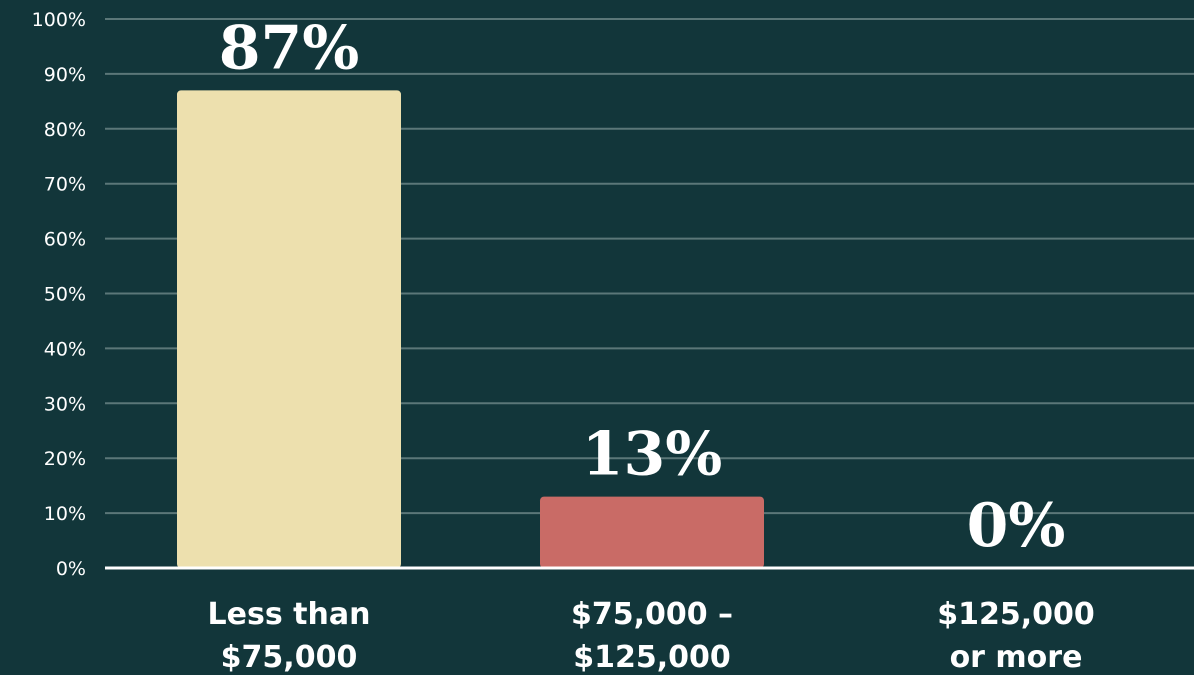 This screenshot has width=1194, height=675. What do you see at coordinates (65, 185) in the screenshot?
I see `y-tick-label: 70%` at bounding box center [65, 185].